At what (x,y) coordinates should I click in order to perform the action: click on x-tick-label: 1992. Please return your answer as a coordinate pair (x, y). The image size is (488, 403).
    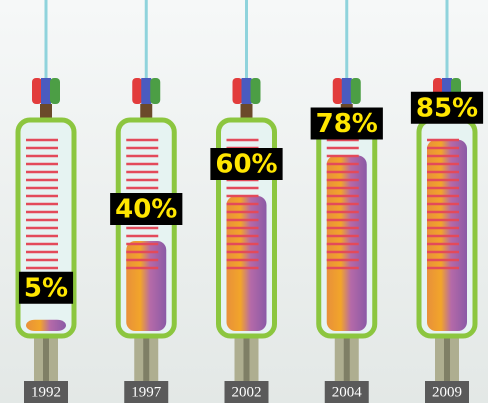
    Looking at the image, I should click on (46, 392).